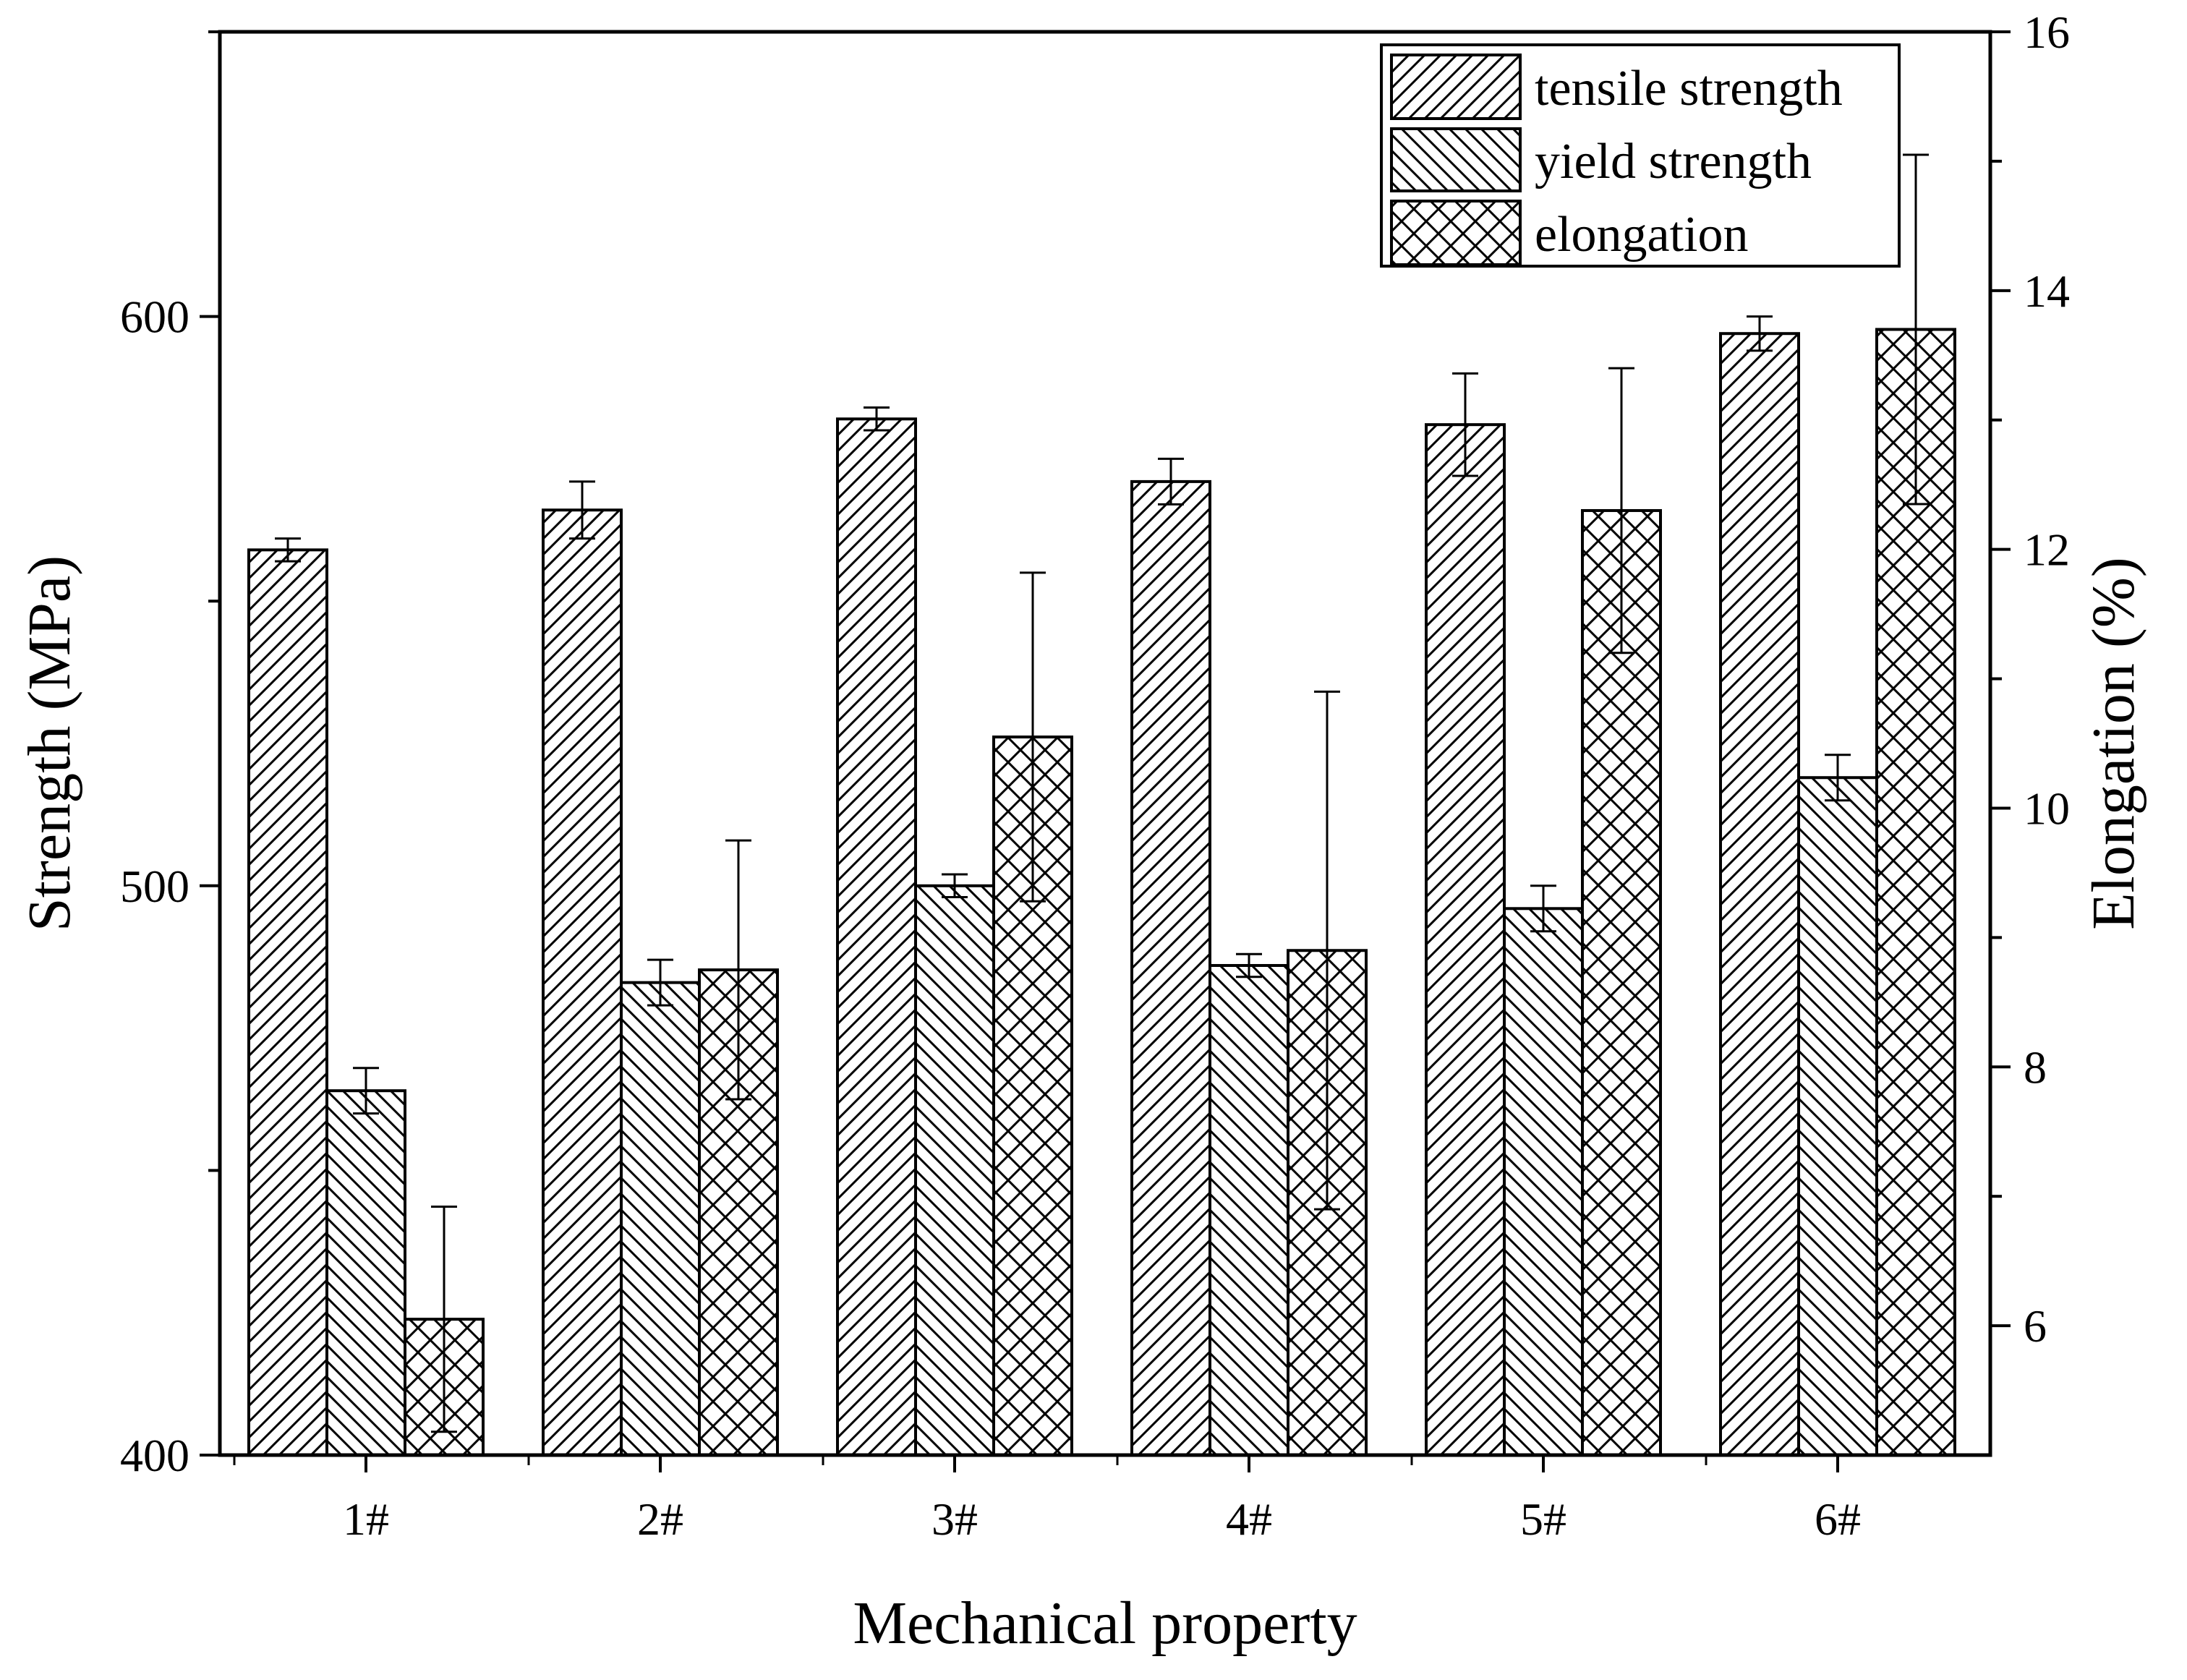 This screenshot has width=2187, height=1680. Describe the element at coordinates (154, 1455) in the screenshot. I see `y-tick-label: 400` at that location.